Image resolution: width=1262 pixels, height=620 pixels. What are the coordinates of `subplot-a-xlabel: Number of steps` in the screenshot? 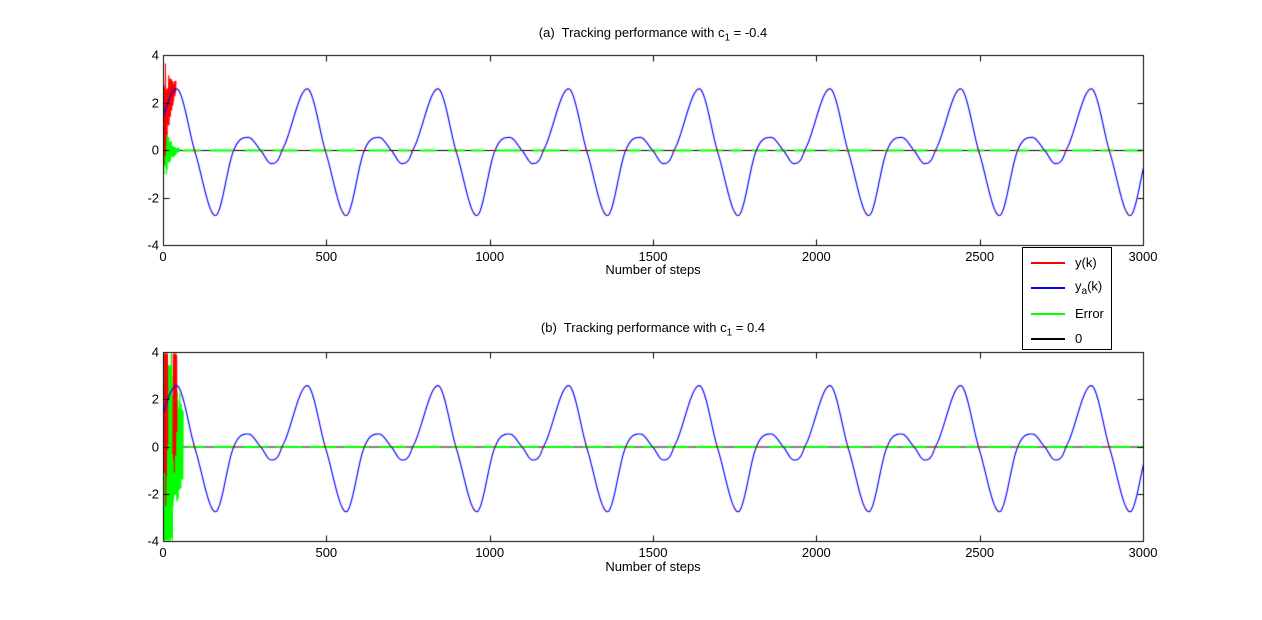 It's located at (653, 269).